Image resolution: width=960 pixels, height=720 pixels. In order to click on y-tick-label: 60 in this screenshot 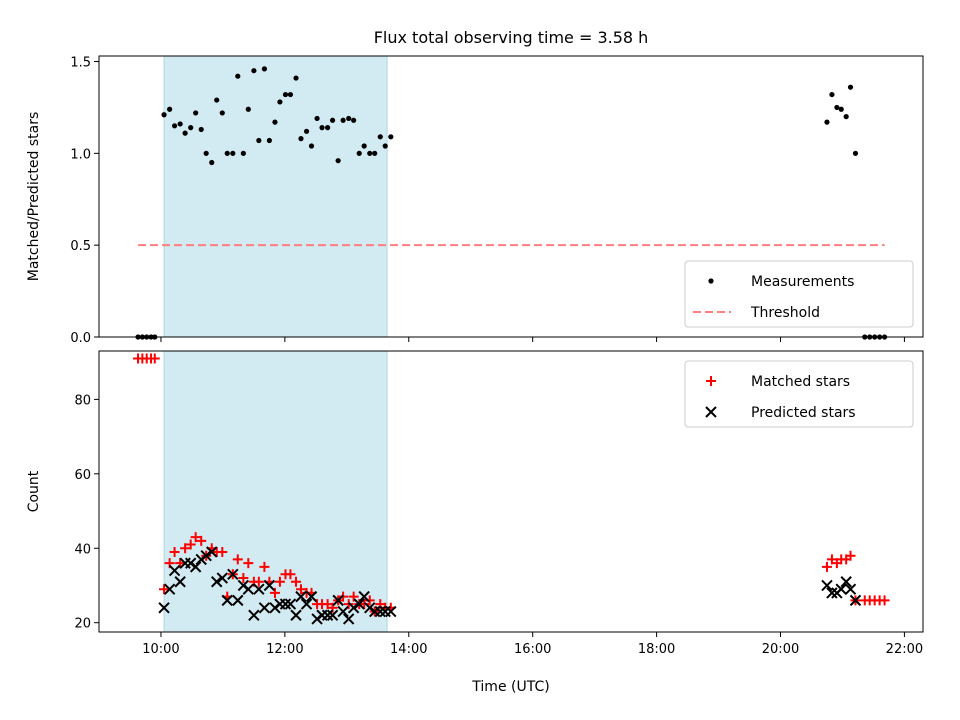, I will do `click(82, 475)`.